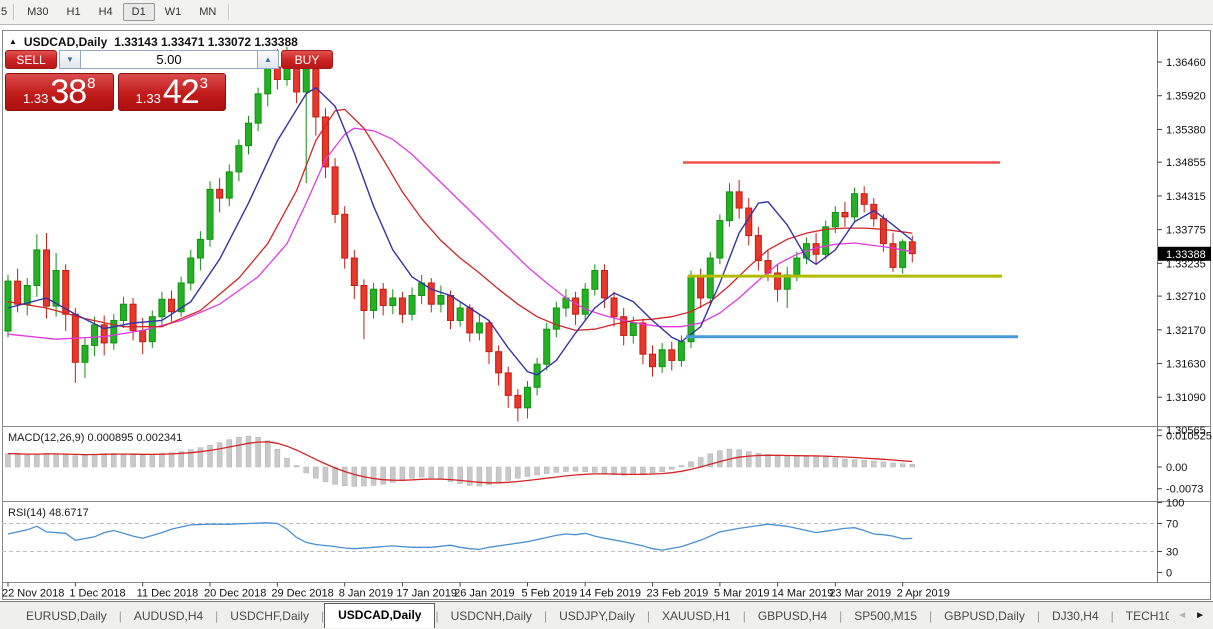  I want to click on tab-usdcad-daily: USDCAD,Daily, so click(380, 615).